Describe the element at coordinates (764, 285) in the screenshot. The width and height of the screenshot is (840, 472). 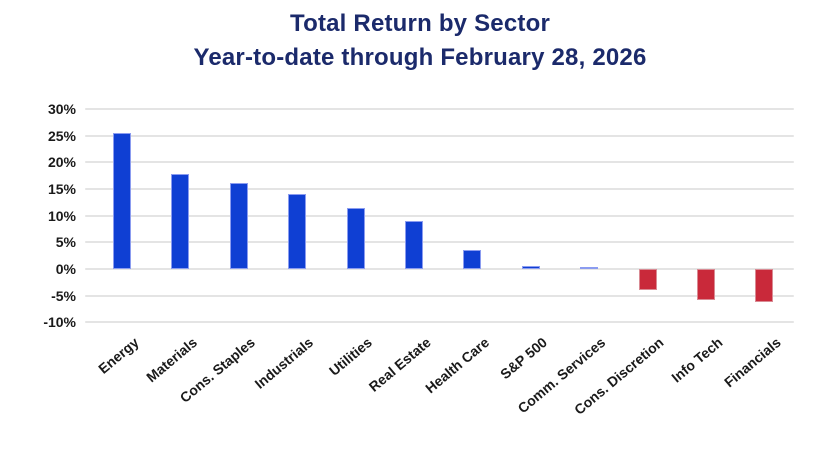
I see `bar-financials` at that location.